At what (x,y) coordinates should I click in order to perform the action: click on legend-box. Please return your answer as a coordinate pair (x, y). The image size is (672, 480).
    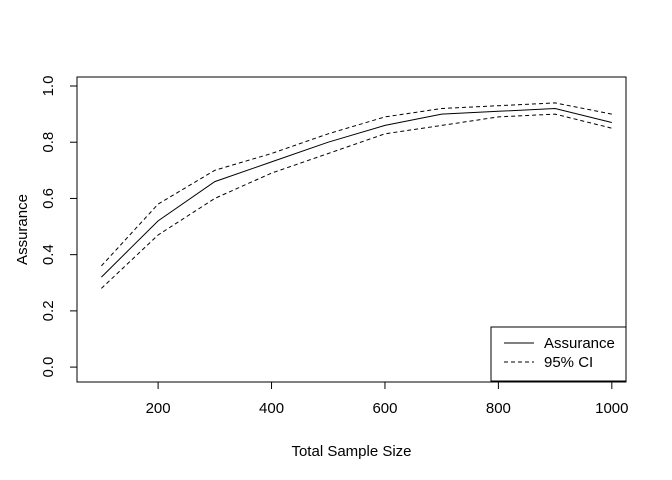
    Looking at the image, I should click on (558, 354).